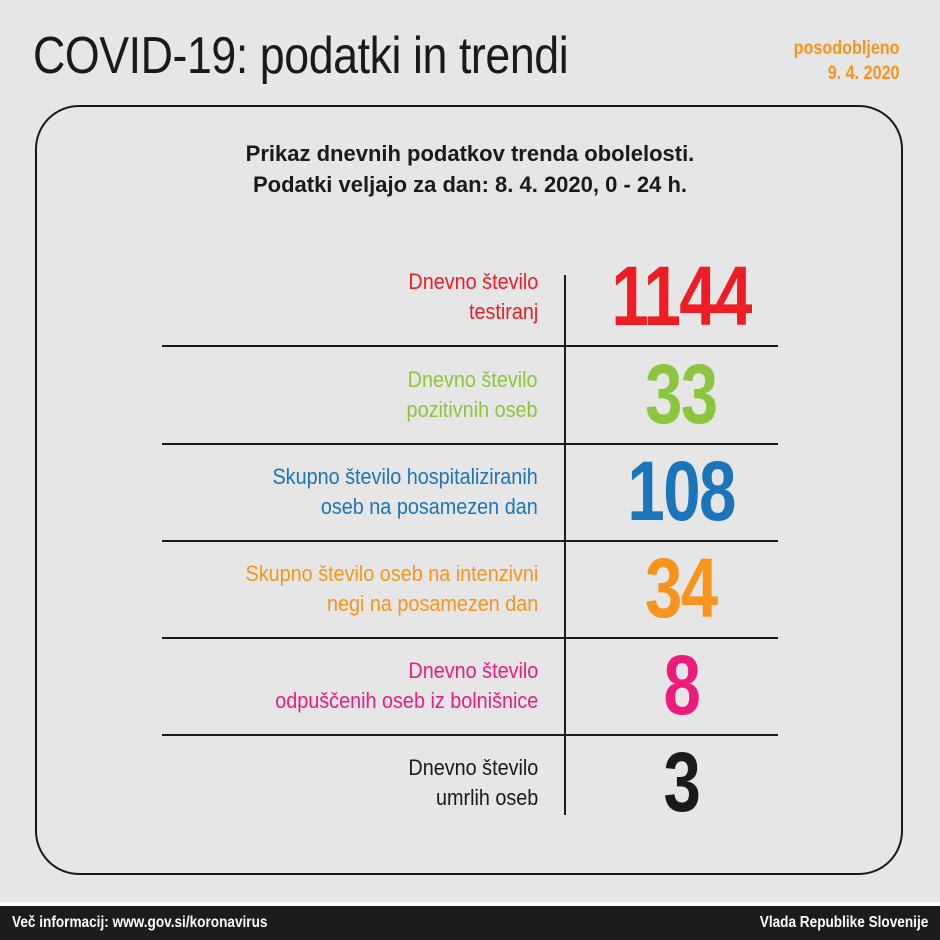 This screenshot has height=940, width=940. I want to click on column-divider, so click(565, 545).